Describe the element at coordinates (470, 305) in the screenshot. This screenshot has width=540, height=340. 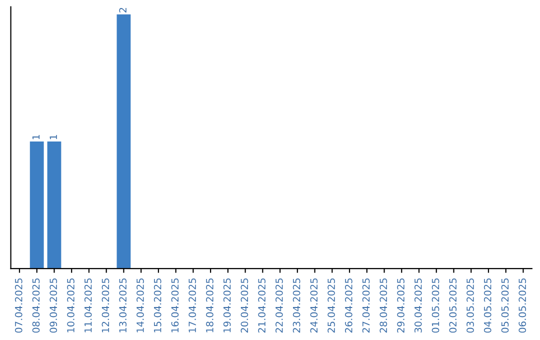
I see `x-tick-label: 03.05.2025` at that location.